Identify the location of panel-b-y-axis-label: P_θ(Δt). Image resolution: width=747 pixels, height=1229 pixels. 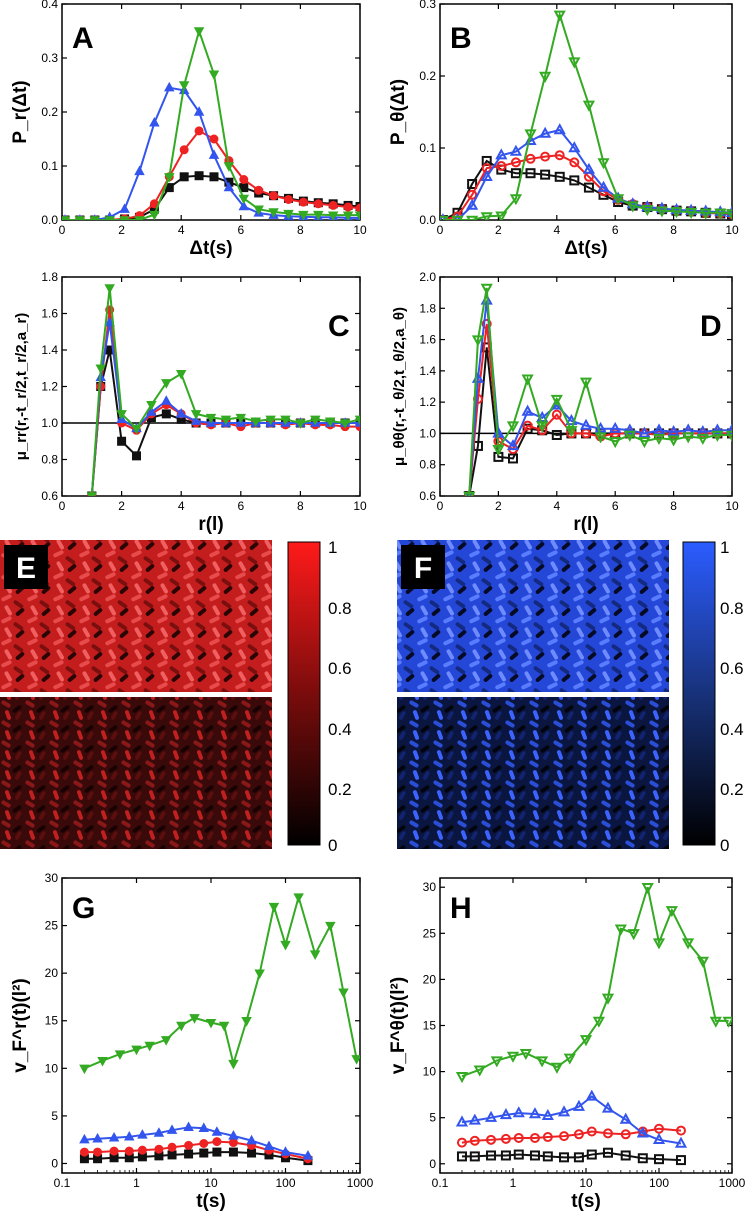
(398, 112).